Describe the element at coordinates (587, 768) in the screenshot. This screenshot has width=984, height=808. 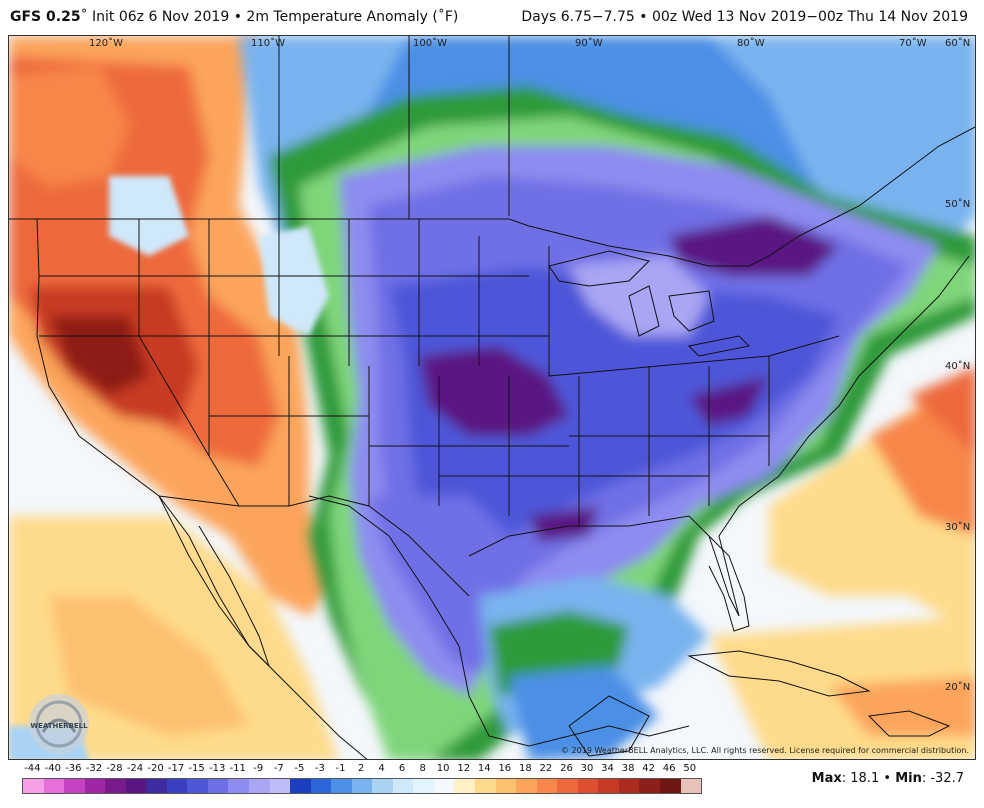
I see `legend-tick-label: 30` at that location.